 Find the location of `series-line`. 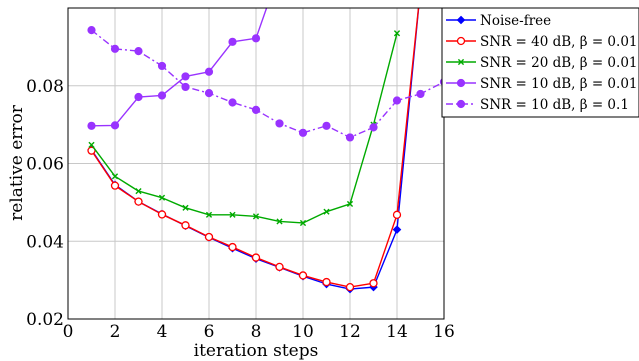

series-line is located at coordinates (179, 67).